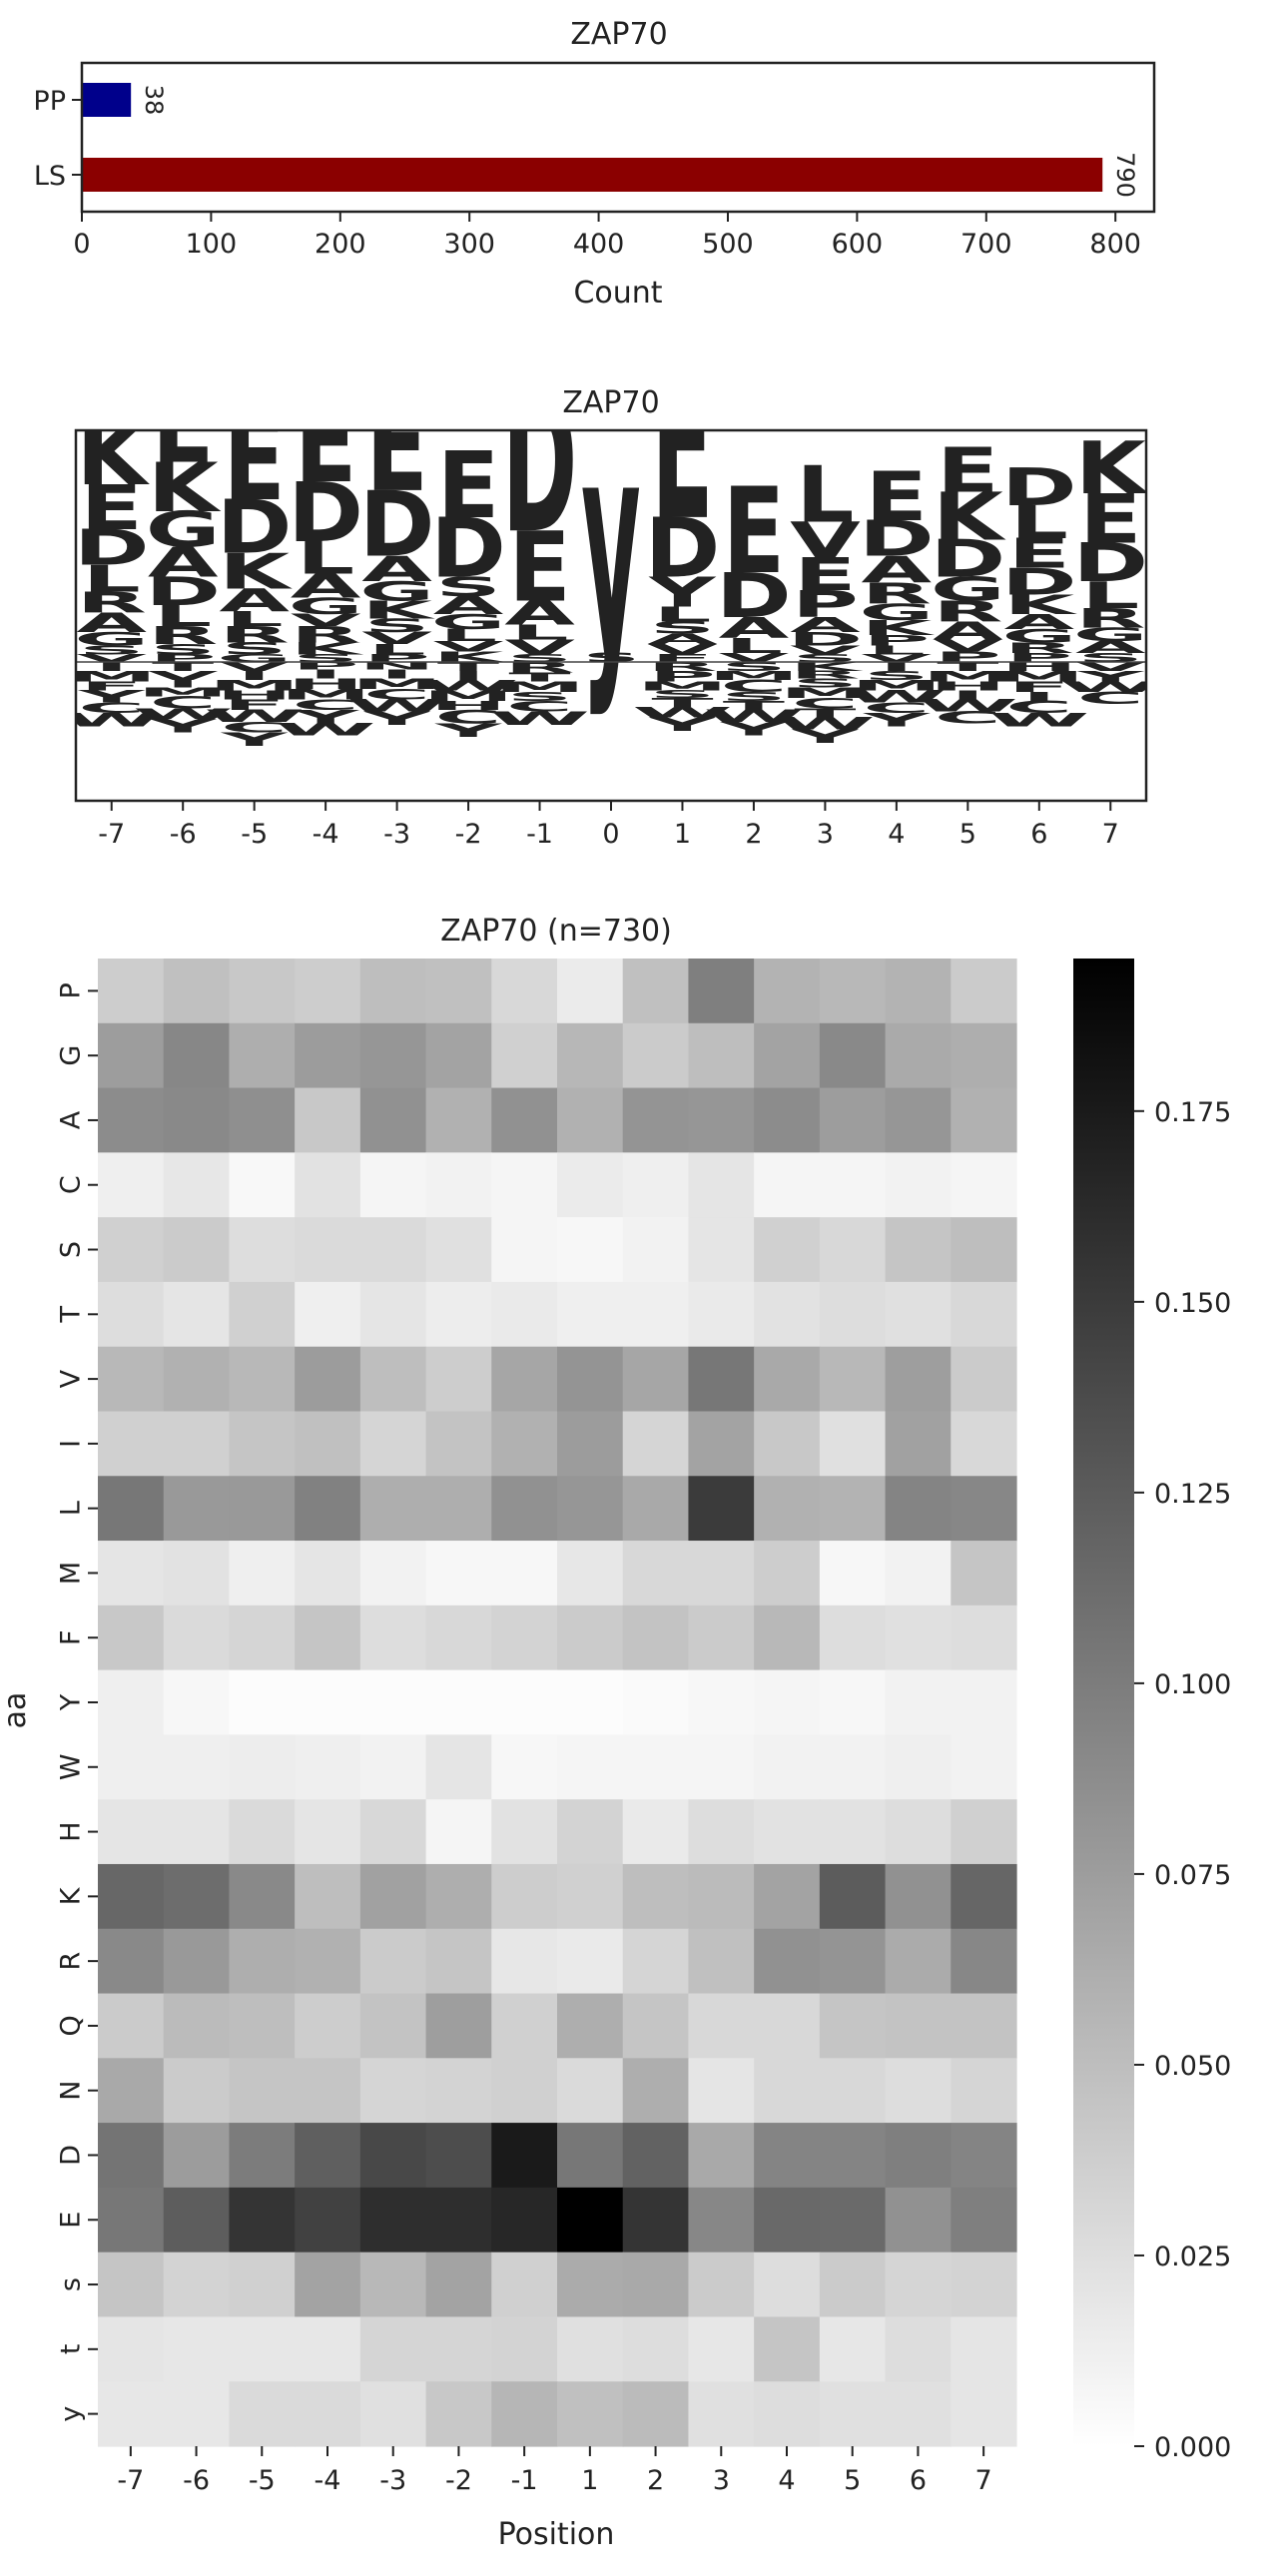  Describe the element at coordinates (986, 244) in the screenshot. I see `bar-x-tick-label: 700` at that location.